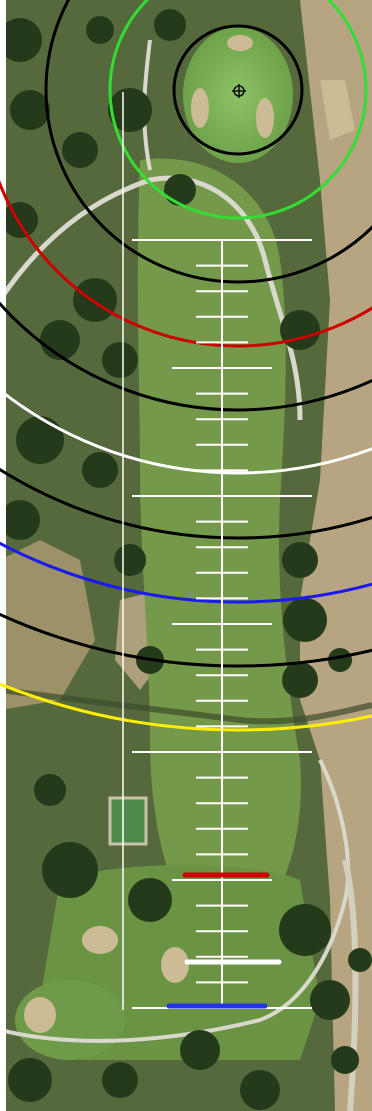 The image size is (372, 1111). Describe the element at coordinates (128, 821) in the screenshot. I see `pond` at that location.